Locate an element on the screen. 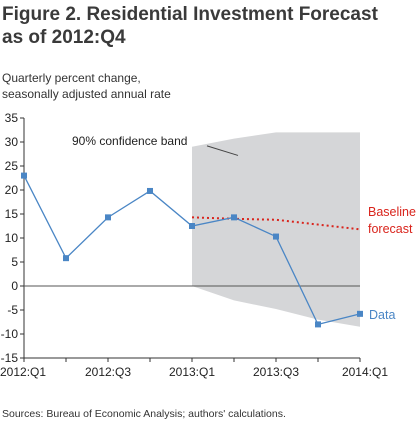 The width and height of the screenshot is (420, 433). y-tick-label: 25 is located at coordinates (12, 166).